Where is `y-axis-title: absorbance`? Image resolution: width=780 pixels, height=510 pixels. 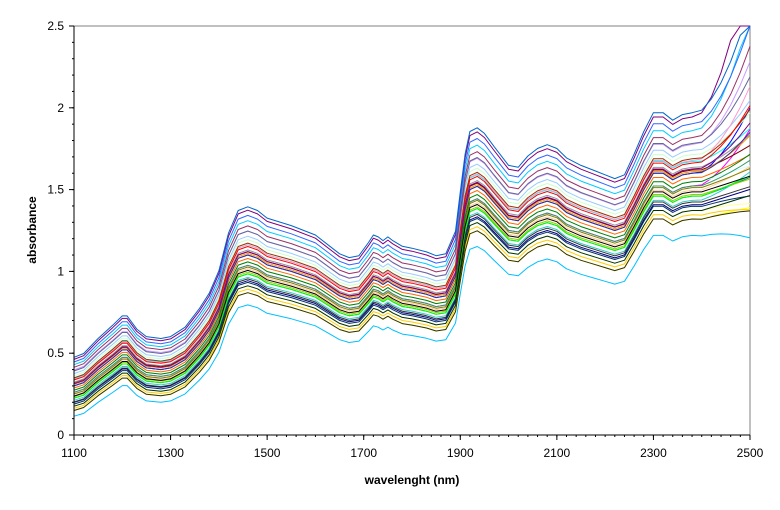 y-axis-title: absorbance is located at coordinates (32, 230).